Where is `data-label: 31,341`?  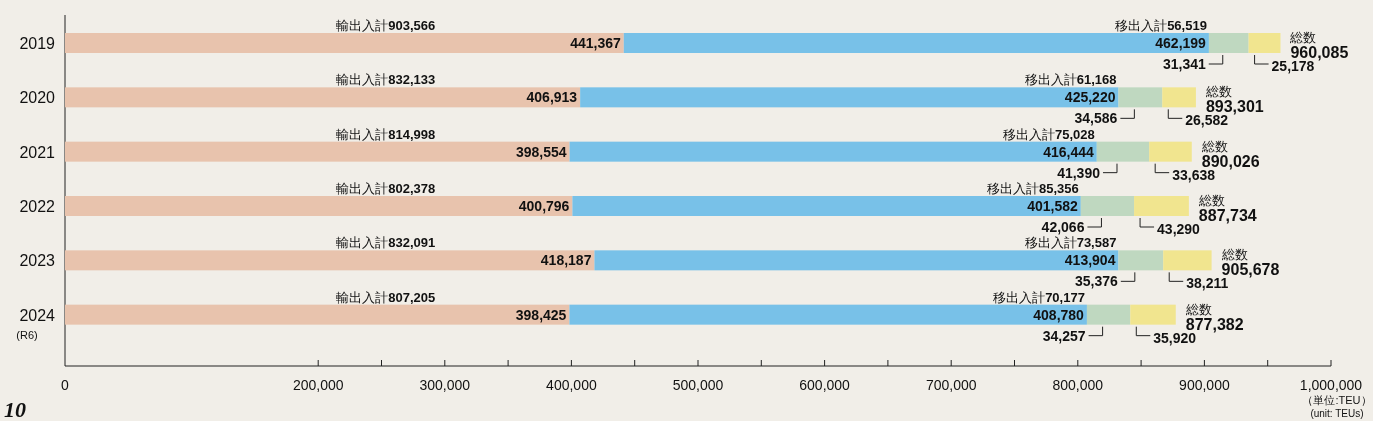 data-label: 31,341 is located at coordinates (1184, 64).